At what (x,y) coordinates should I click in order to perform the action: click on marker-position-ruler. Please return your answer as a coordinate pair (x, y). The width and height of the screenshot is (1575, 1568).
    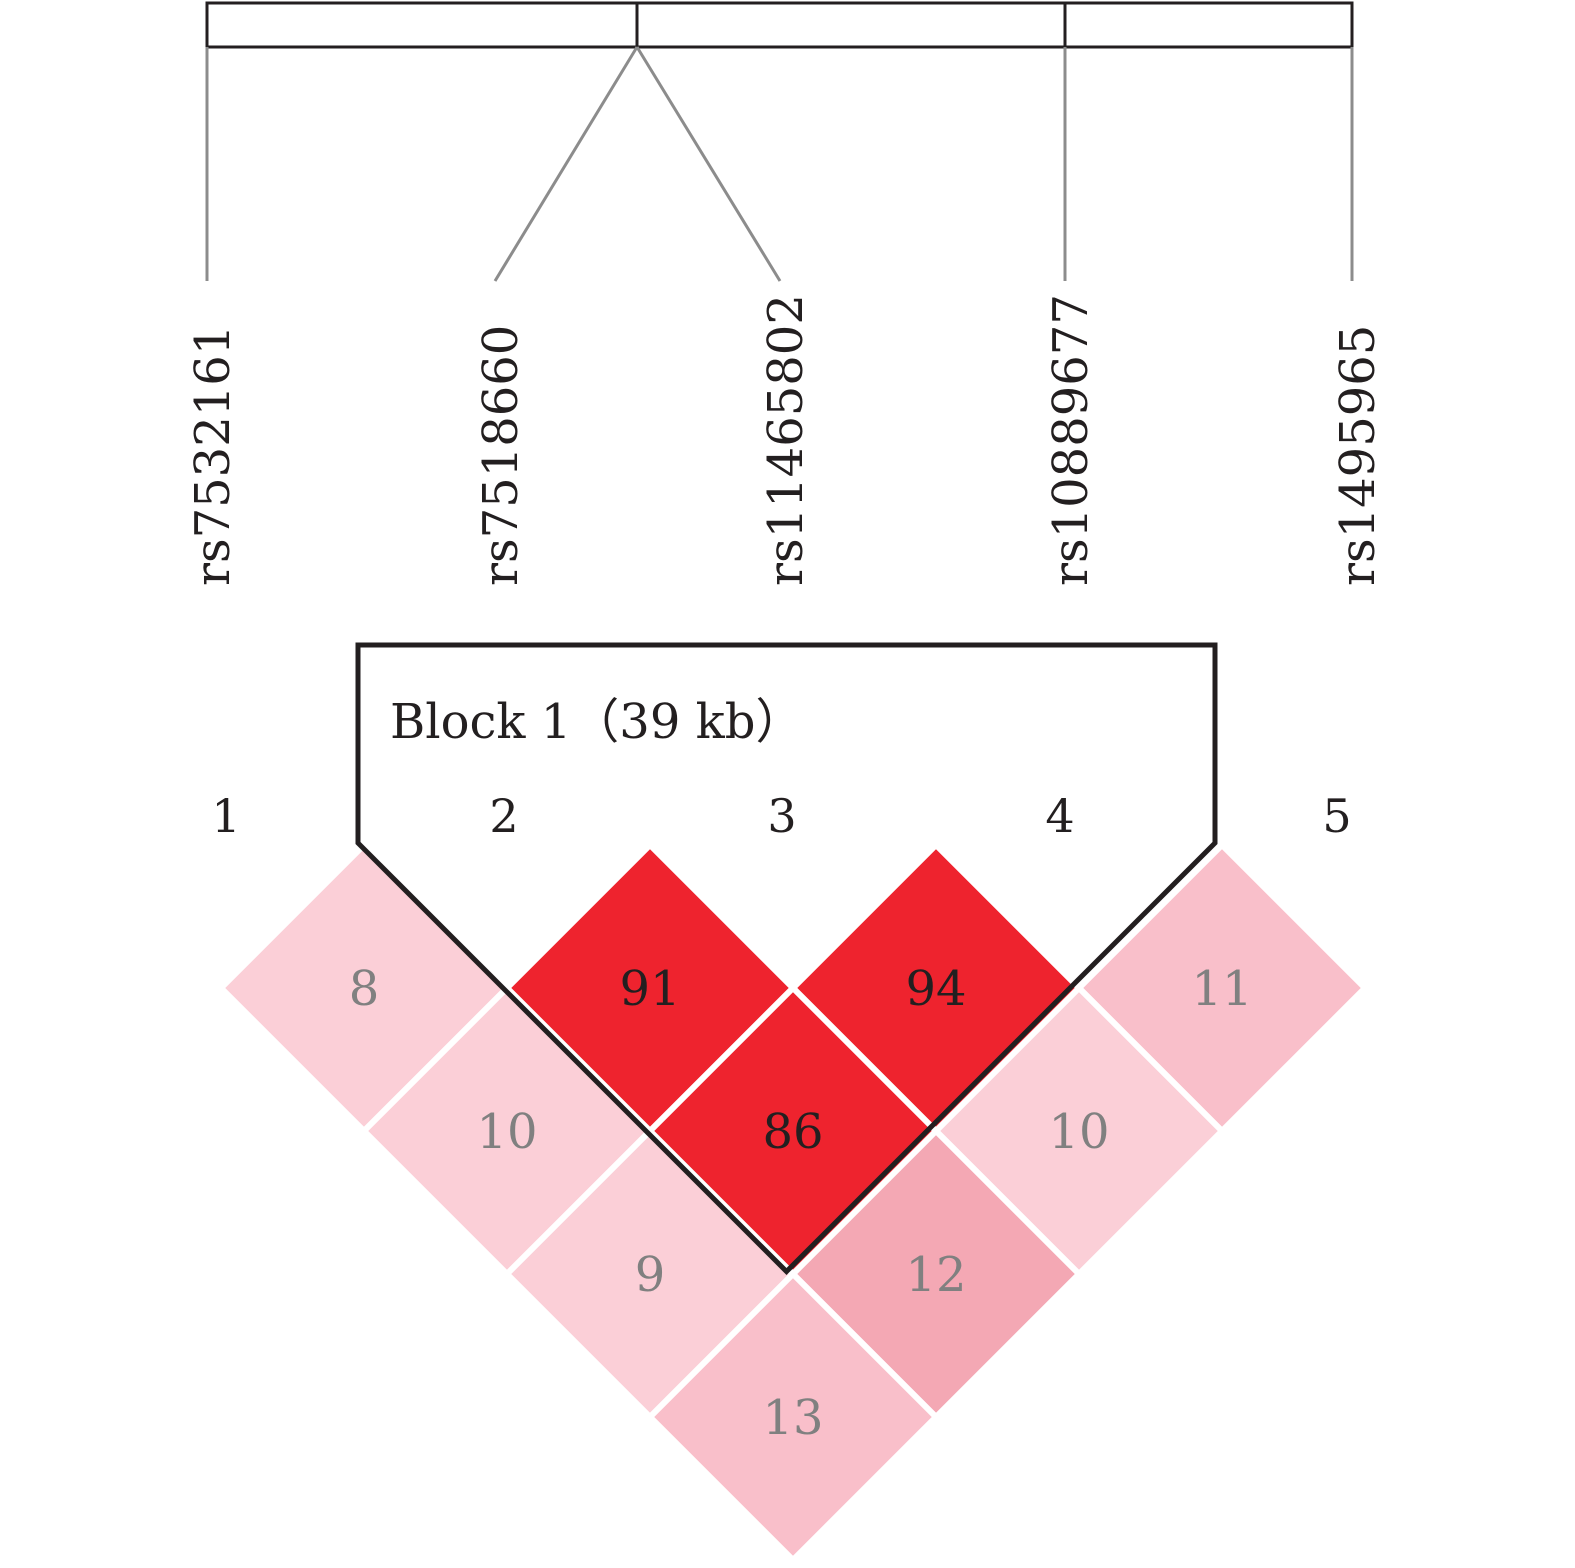
    Looking at the image, I should click on (779, 25).